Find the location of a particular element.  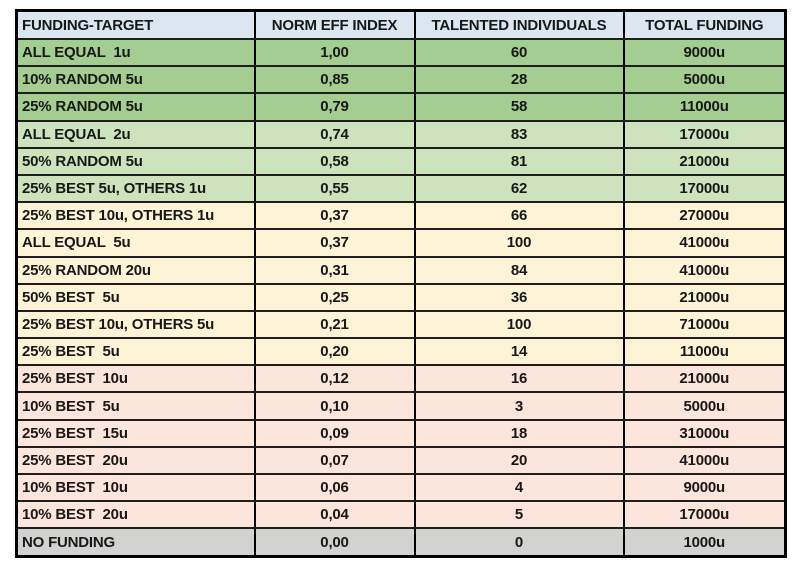

cell-4-0: 50% RANDOM 5u is located at coordinates (135, 161).